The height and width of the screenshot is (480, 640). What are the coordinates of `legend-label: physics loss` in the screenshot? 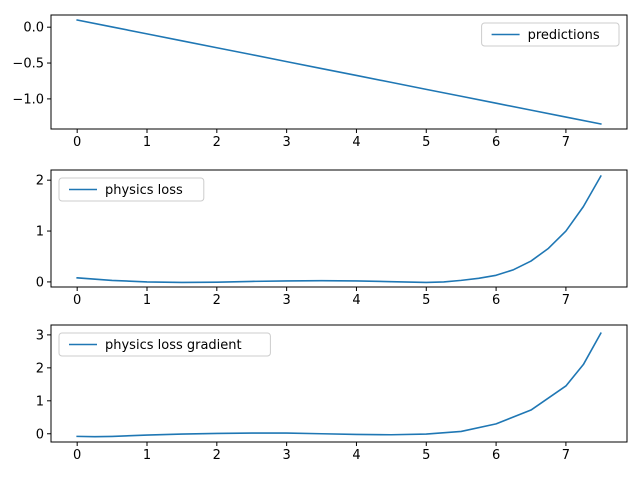 It's located at (144, 190).